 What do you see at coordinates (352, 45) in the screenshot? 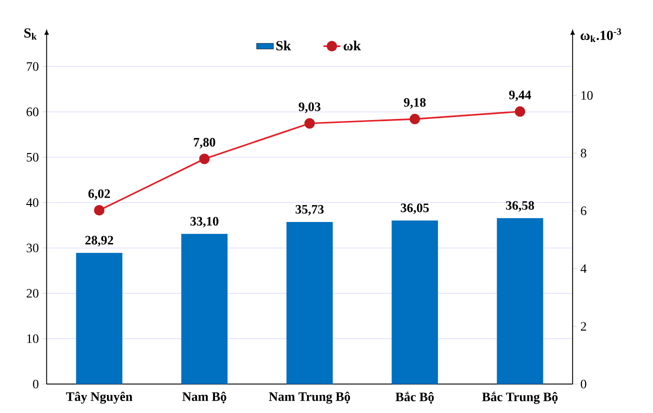
I see `legend-label: ωk` at bounding box center [352, 45].